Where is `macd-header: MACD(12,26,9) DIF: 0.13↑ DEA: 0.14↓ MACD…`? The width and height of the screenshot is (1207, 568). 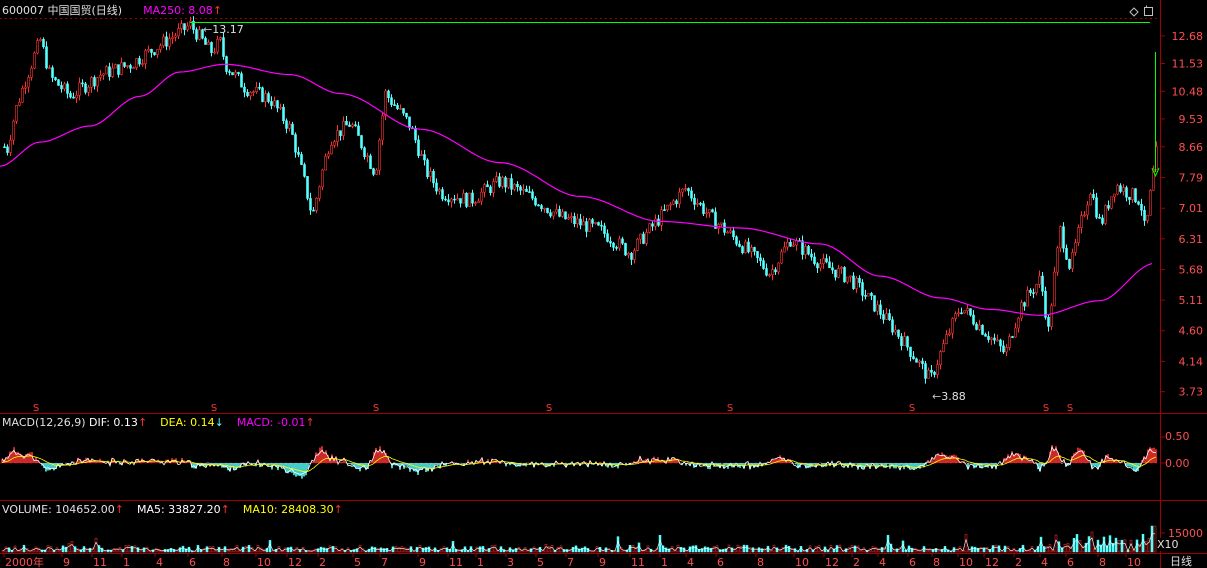
macd-header: MACD(12,26,9) DIF: 0.13↑ DEA: 0.14↓ MACD… is located at coordinates (158, 422).